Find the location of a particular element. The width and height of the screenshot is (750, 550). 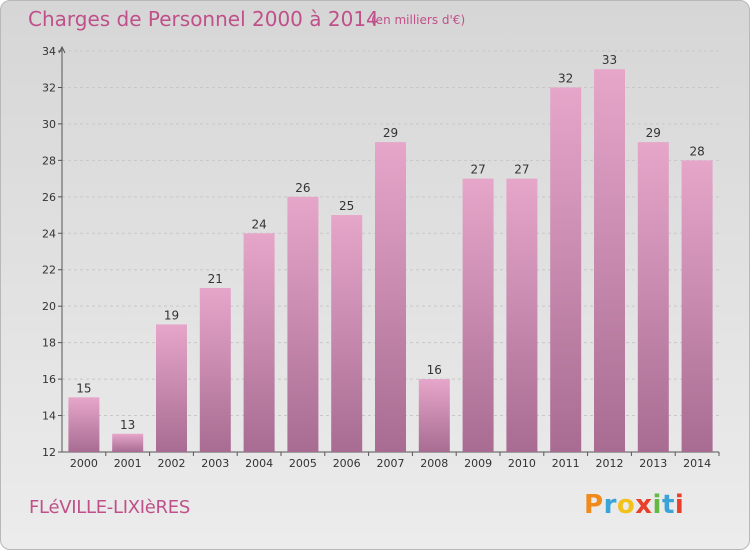

chart-title: Charges de Personnel 2000 à 2014 is located at coordinates (203, 19).